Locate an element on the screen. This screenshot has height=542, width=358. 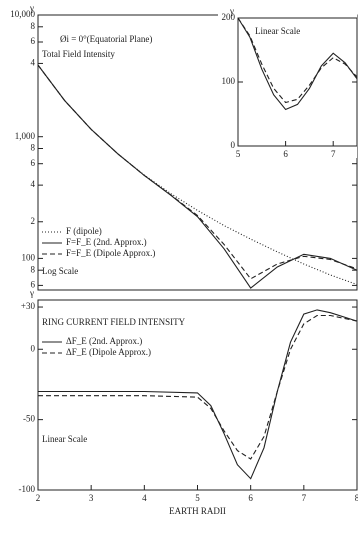
y-tick-label: +30 is located at coordinates (28, 306).